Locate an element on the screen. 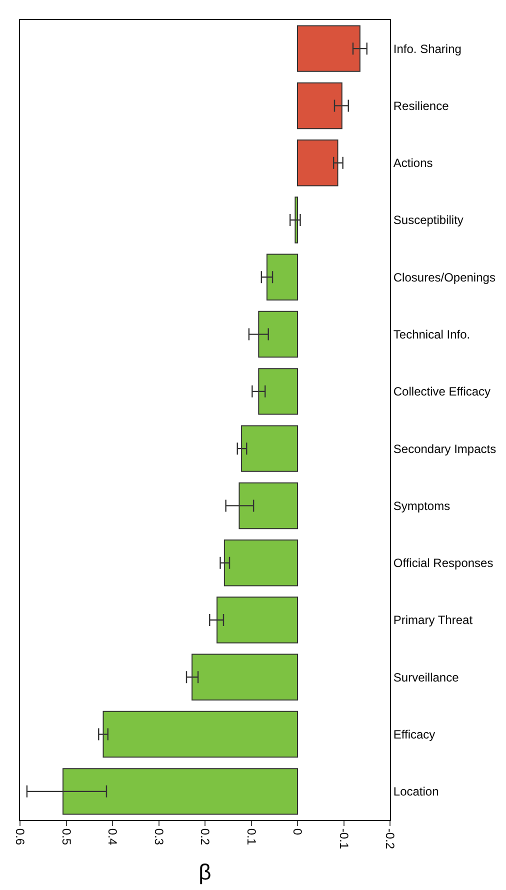 This screenshot has width=506, height=890. y-tick-label: Closures/Openings is located at coordinates (444, 277).